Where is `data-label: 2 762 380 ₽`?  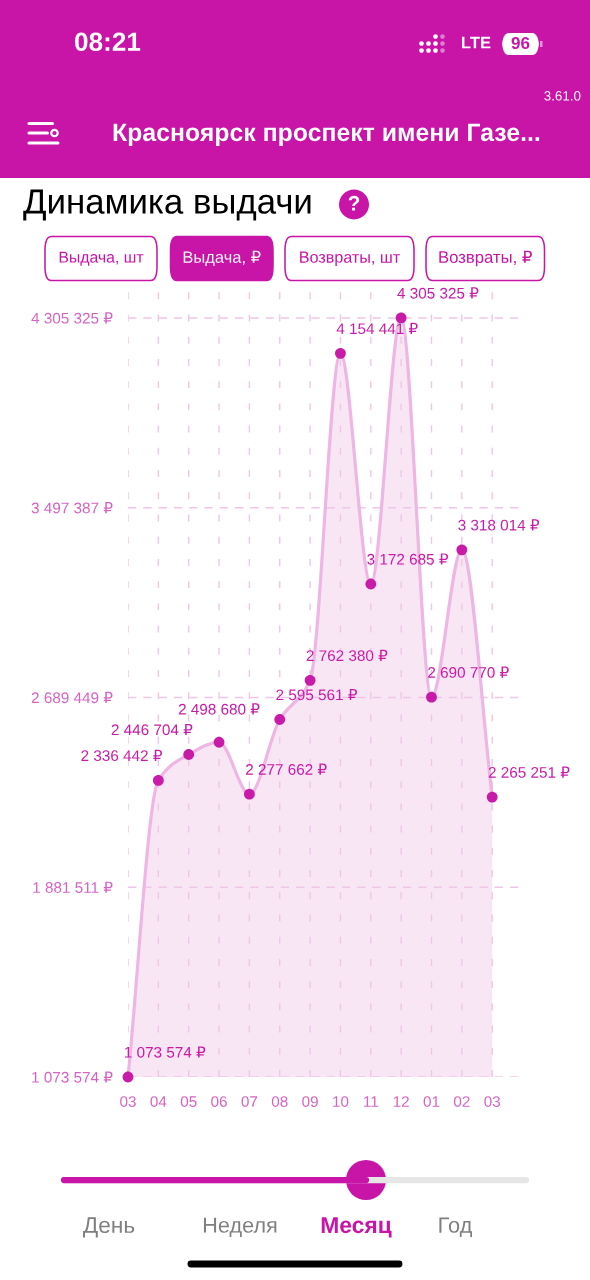 data-label: 2 762 380 ₽ is located at coordinates (347, 655).